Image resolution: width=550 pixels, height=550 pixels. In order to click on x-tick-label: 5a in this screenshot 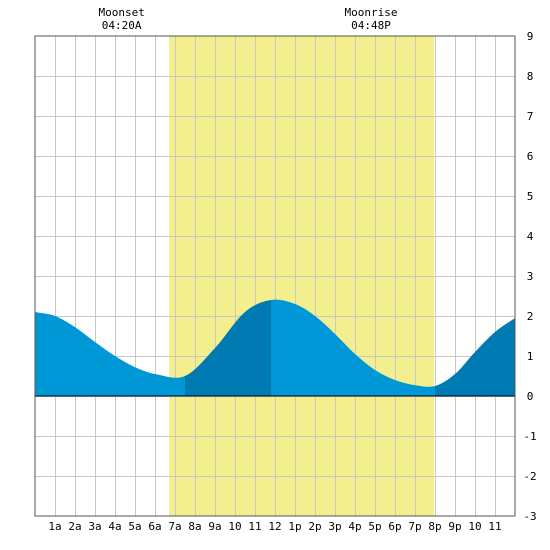, I will do `click(134, 526)`.